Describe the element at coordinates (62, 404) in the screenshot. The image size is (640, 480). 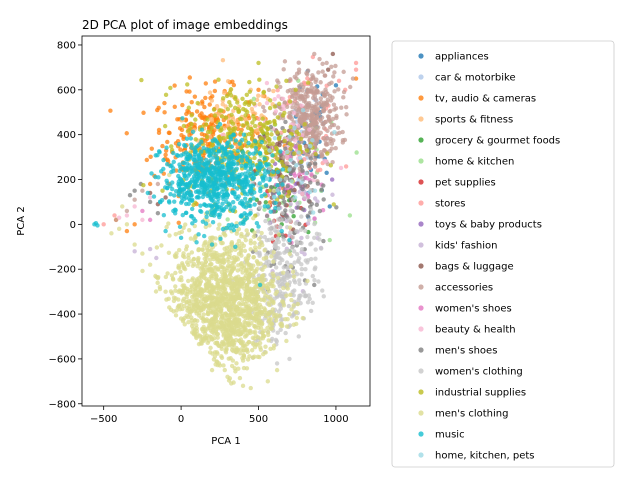
I see `y-tick-label: −800` at that location.